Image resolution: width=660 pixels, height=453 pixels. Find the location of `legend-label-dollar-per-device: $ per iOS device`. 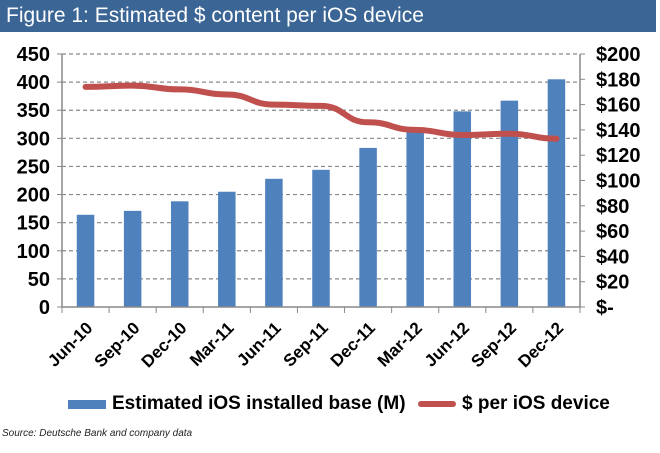

legend-label-dollar-per-device: $ per iOS device is located at coordinates (536, 403).